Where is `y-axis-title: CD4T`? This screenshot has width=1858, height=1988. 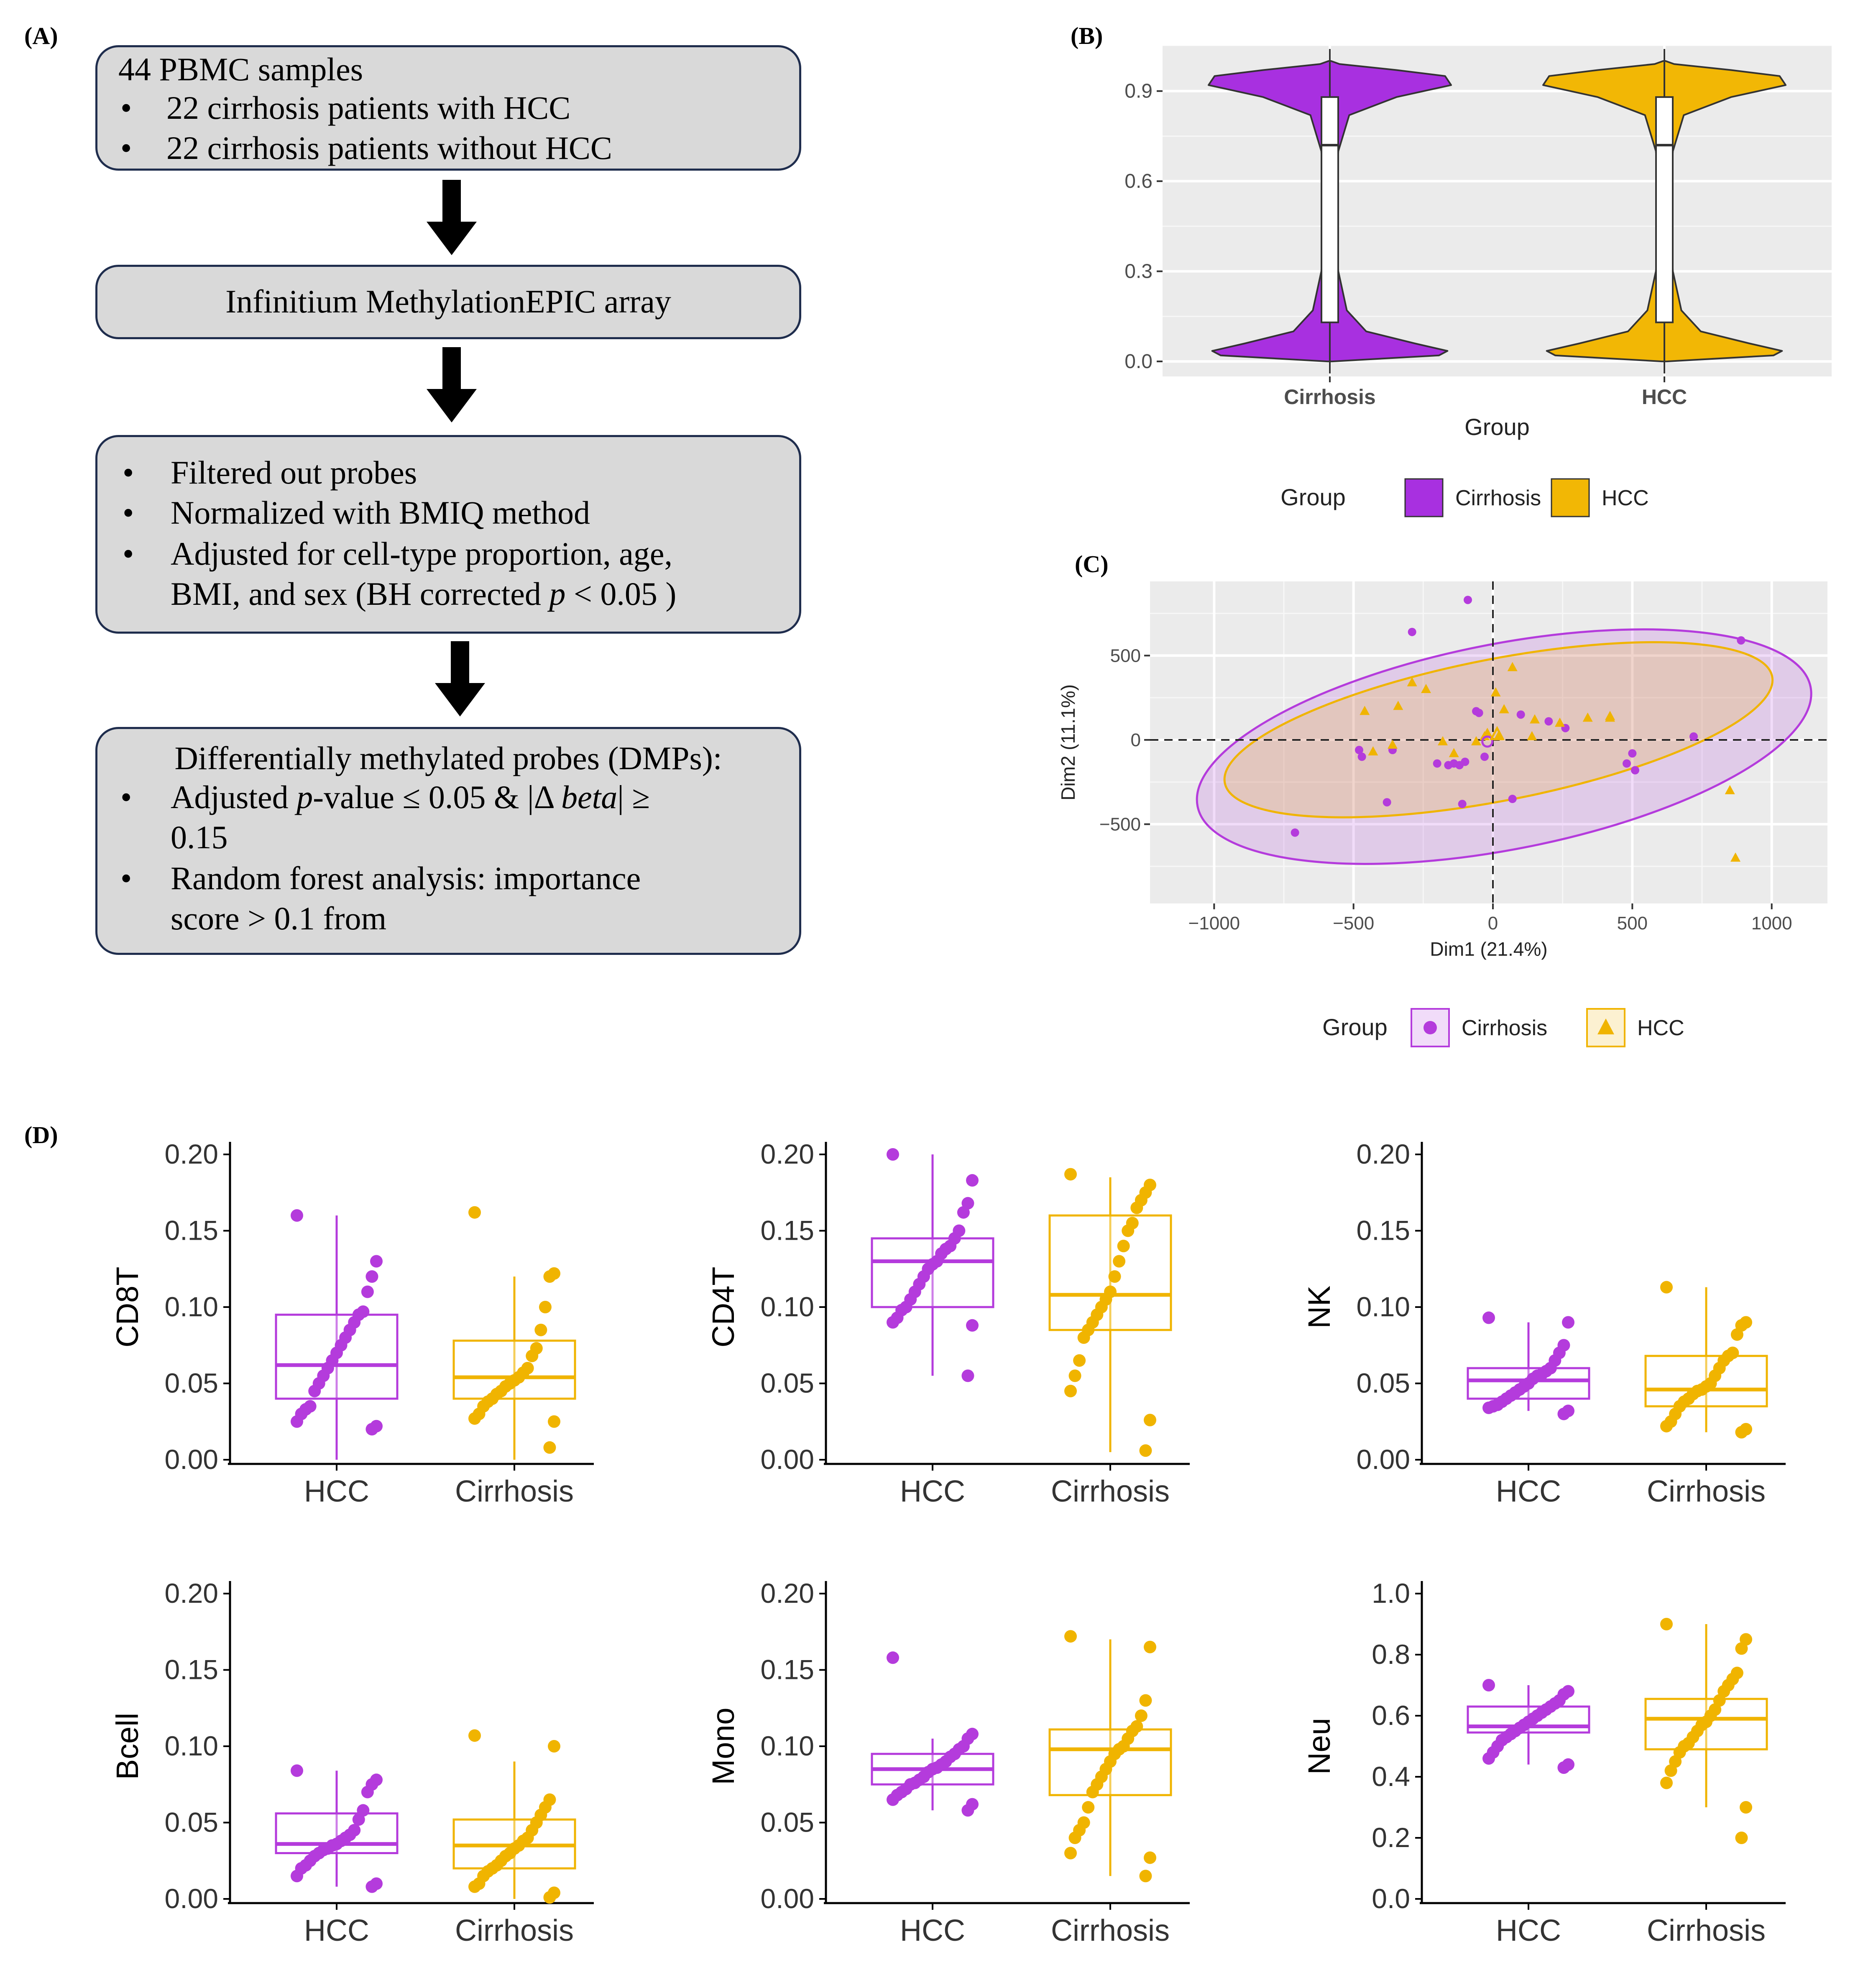
y-axis-title: CD4T is located at coordinates (723, 1306).